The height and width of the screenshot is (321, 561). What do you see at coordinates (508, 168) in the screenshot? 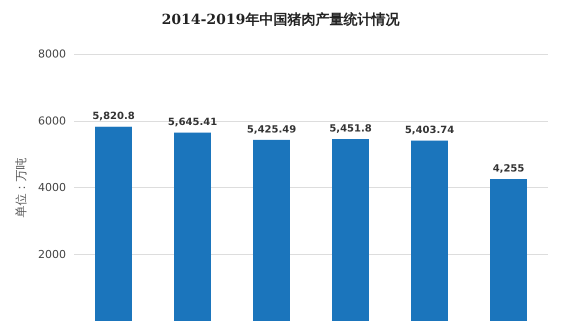
I see `data-label: 4,255` at bounding box center [508, 168].